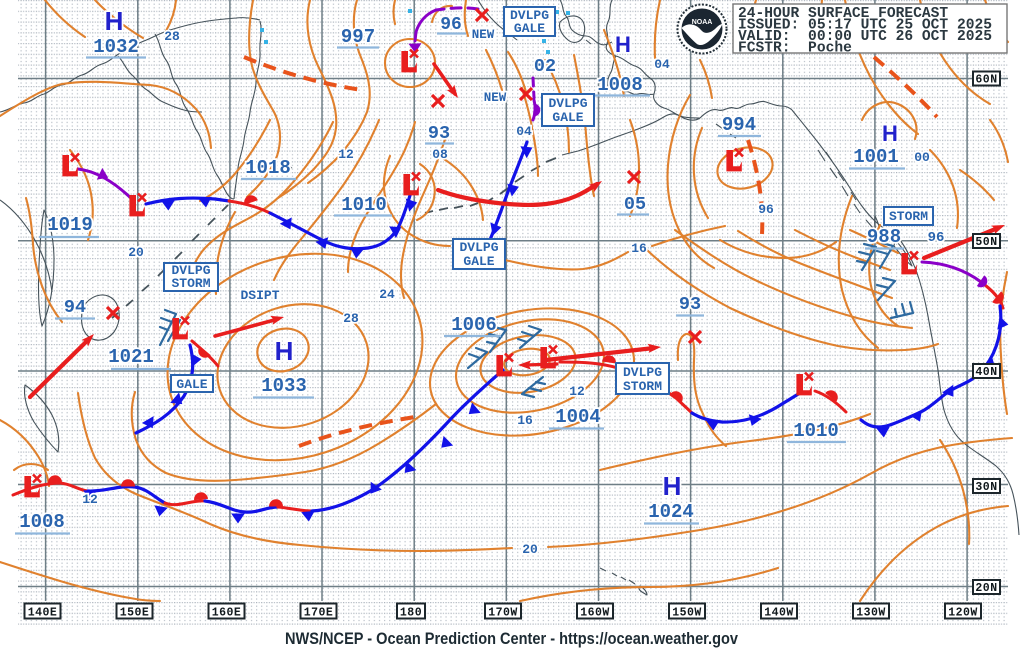 Image resolution: width=1024 pixels, height=652 pixels. Describe the element at coordinates (687, 613) in the screenshot. I see `svg-text: 150W` at that location.